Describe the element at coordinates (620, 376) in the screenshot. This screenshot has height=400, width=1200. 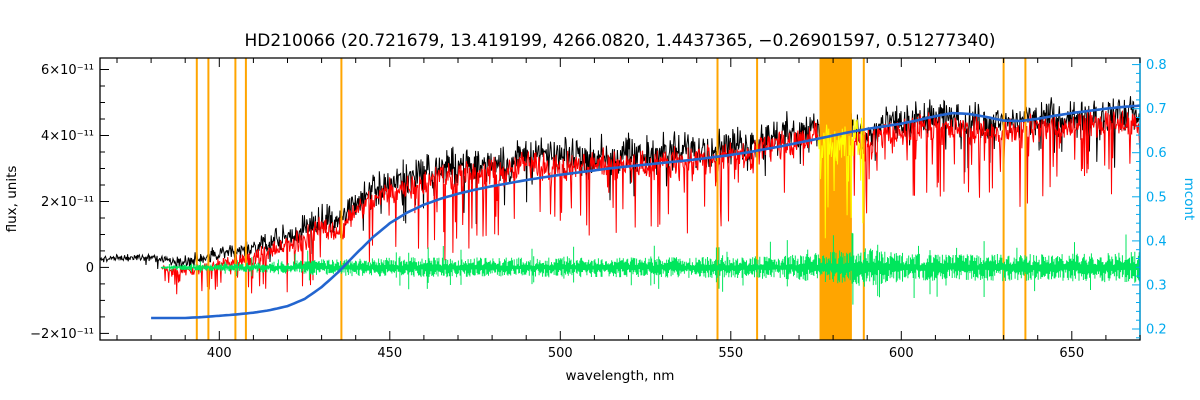
I see `x-axis-label: wavelength, nm` at that location.